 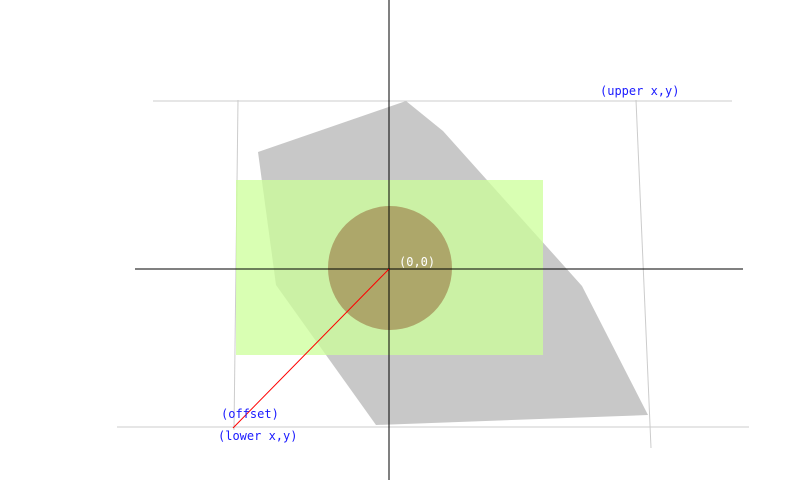 What do you see at coordinates (250, 414) in the screenshot?
I see `offset-label: (offset)` at bounding box center [250, 414].